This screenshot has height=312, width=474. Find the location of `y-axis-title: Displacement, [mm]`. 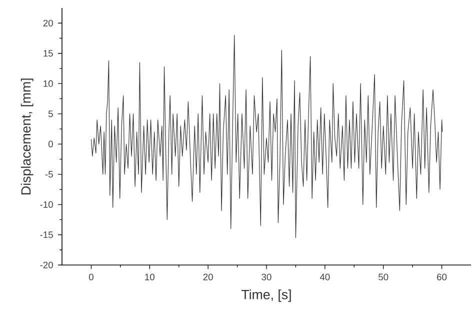

y-axis-title: Displacement, [mm] is located at coordinates (27, 136).